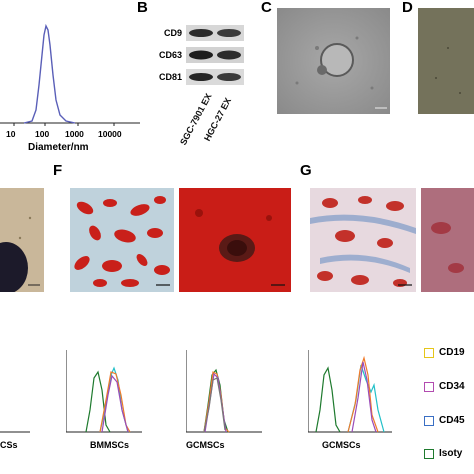  What do you see at coordinates (452, 386) in the screenshot?
I see `legend-label-cd34: CD34` at bounding box center [452, 386].